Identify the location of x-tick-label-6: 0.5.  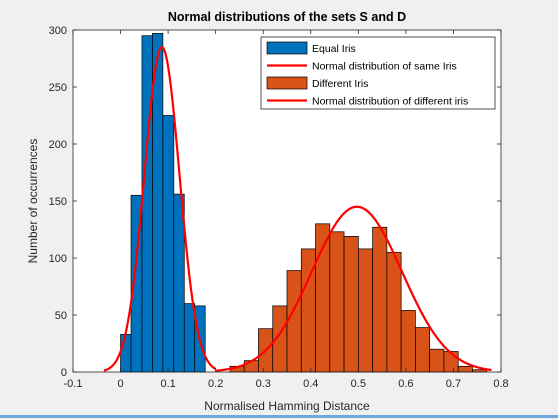
(358, 384).